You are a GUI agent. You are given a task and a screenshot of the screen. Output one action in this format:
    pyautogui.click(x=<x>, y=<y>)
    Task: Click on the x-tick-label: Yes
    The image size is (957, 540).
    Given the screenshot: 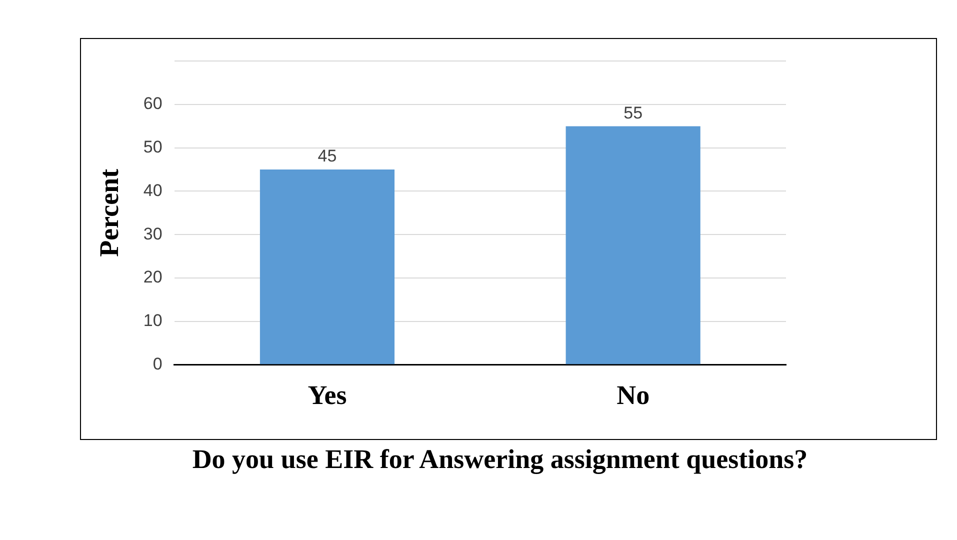 What is the action you would take?
    pyautogui.click(x=327, y=395)
    